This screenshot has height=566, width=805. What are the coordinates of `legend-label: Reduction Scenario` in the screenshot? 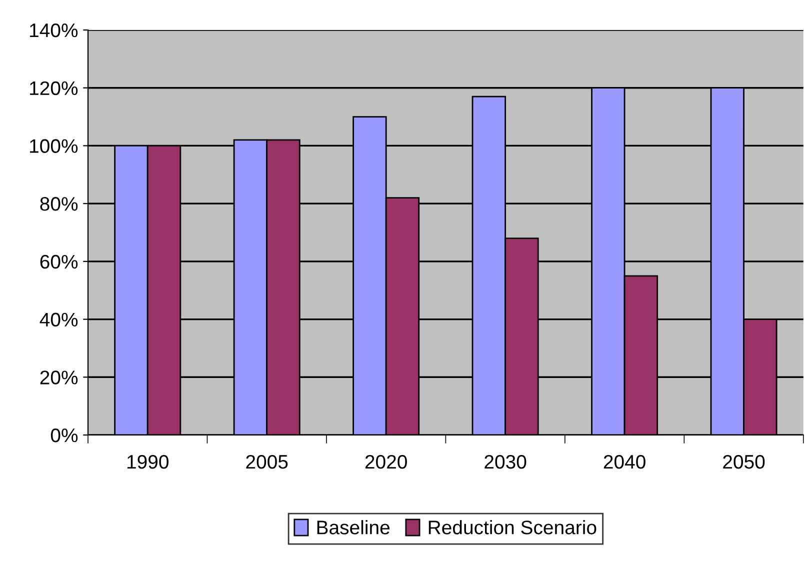 It's located at (512, 527).